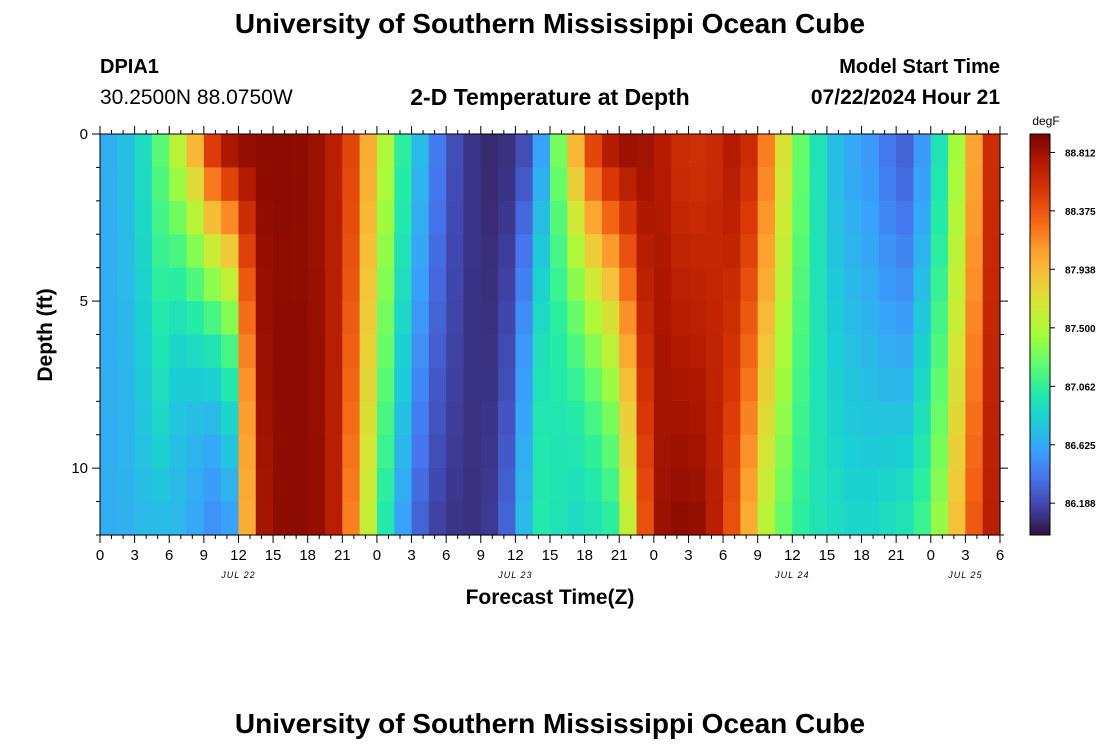  What do you see at coordinates (1045, 121) in the screenshot?
I see `colorbar-unit: degF` at bounding box center [1045, 121].